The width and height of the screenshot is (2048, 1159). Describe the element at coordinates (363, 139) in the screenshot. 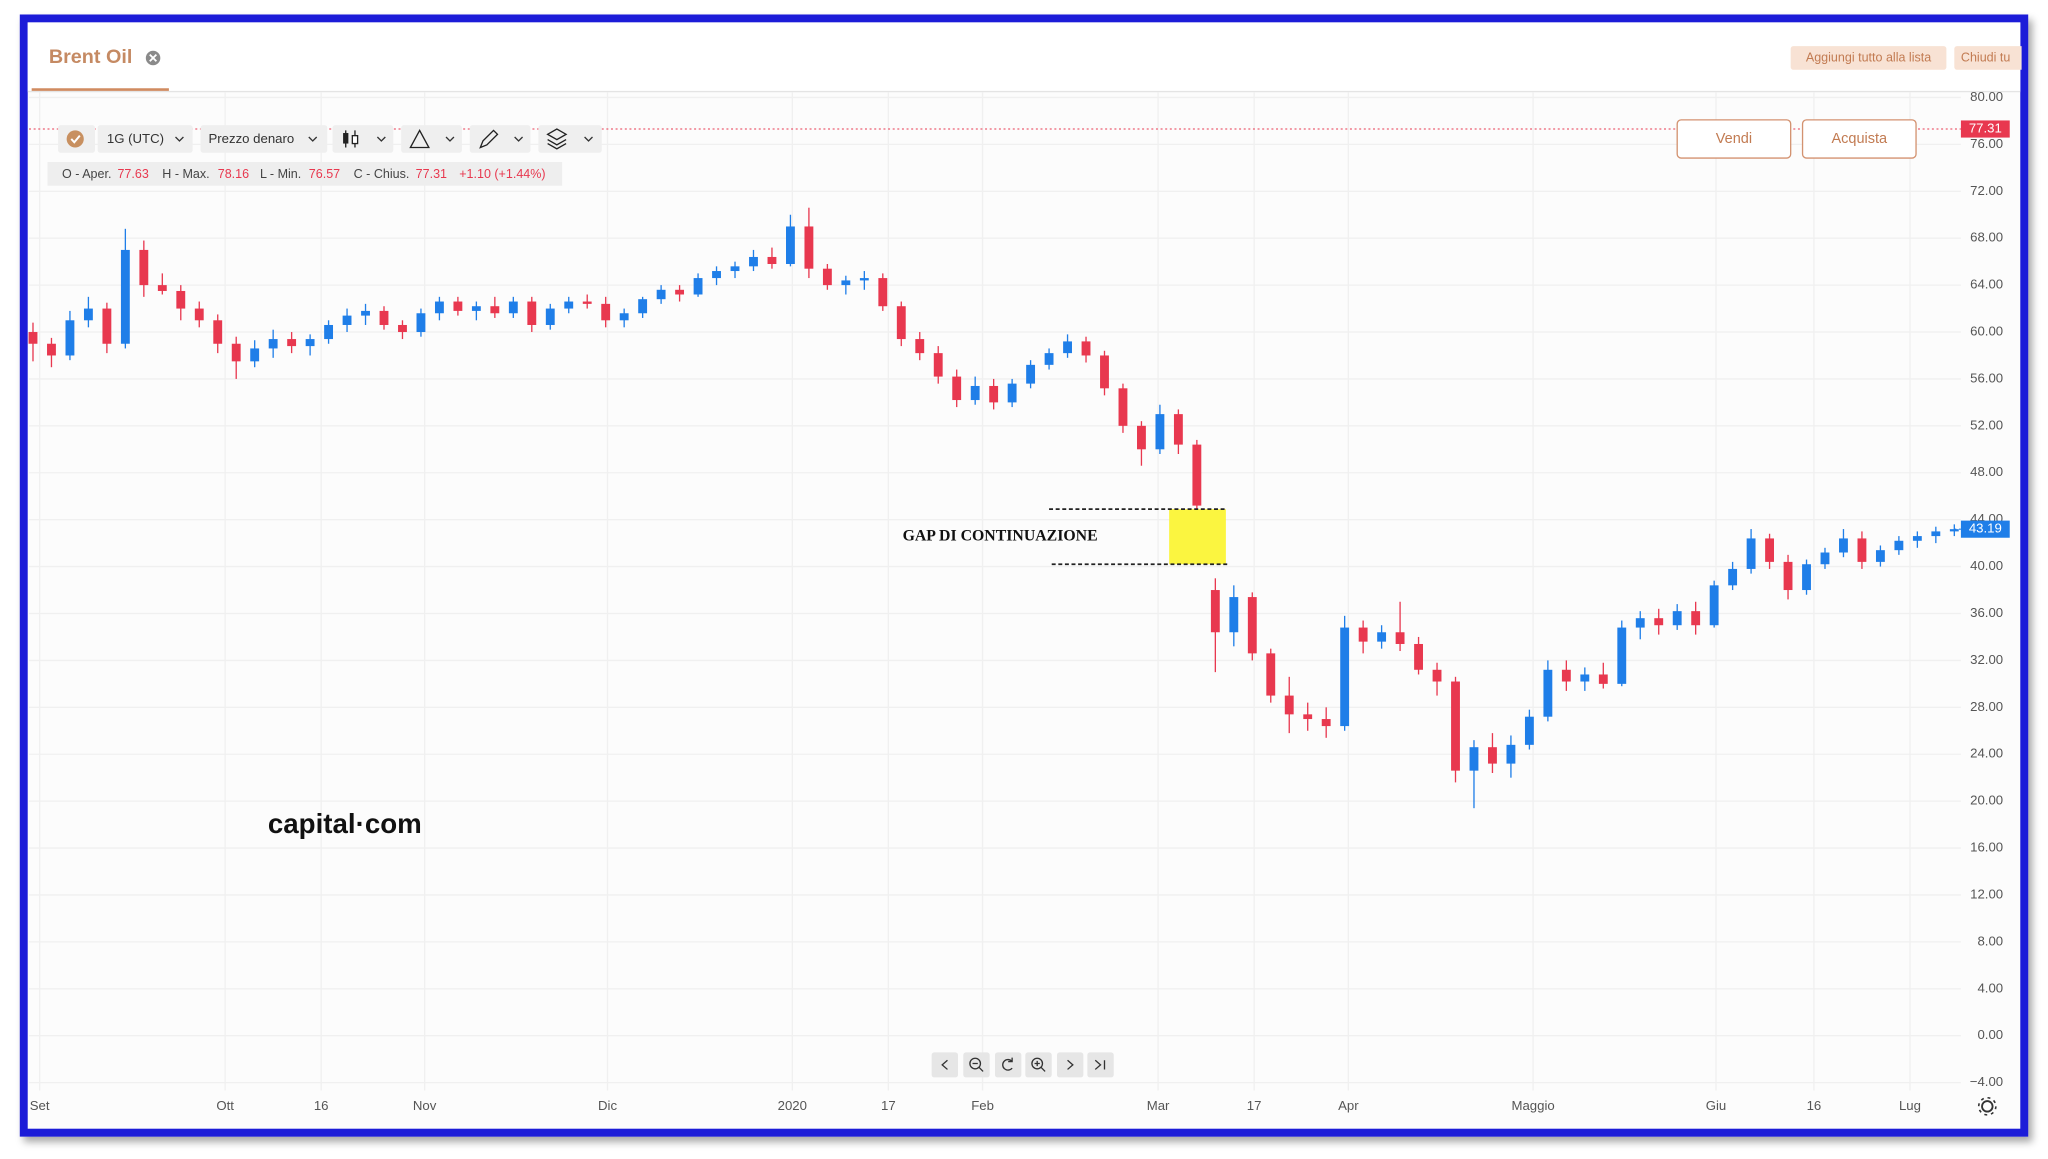

I see `chart-type-button` at that location.